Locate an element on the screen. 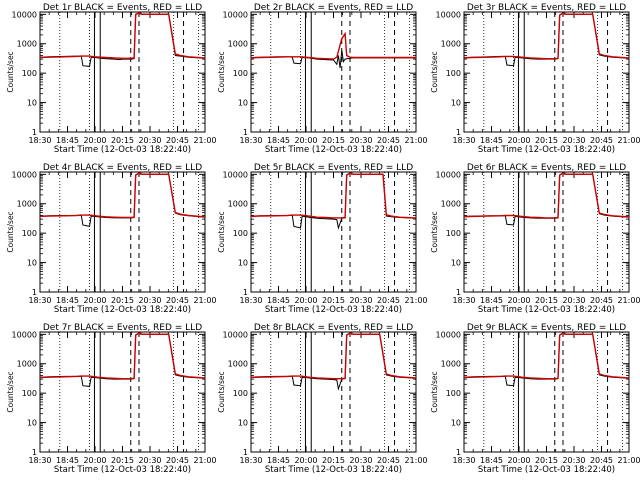 The image size is (640, 480). chart-title: Det 4r BLACK = Events, RED = LLD is located at coordinates (122, 168).